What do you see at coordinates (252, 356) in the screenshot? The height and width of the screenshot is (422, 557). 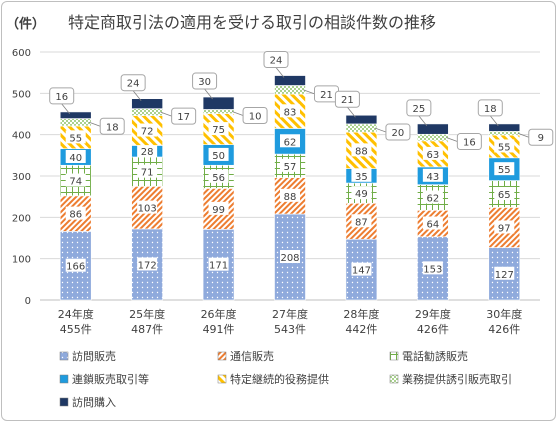 I see `legend-label: 通信販売` at bounding box center [252, 356].